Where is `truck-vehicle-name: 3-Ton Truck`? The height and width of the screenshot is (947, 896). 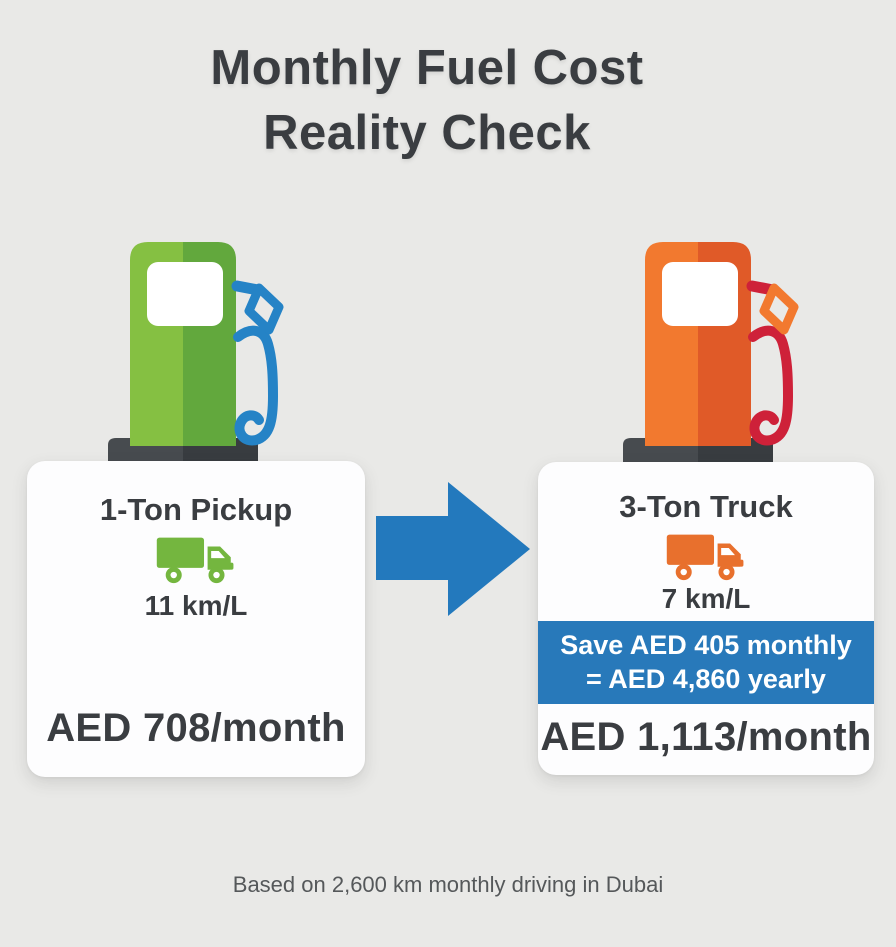
truck-vehicle-name: 3-Ton Truck is located at coordinates (706, 506).